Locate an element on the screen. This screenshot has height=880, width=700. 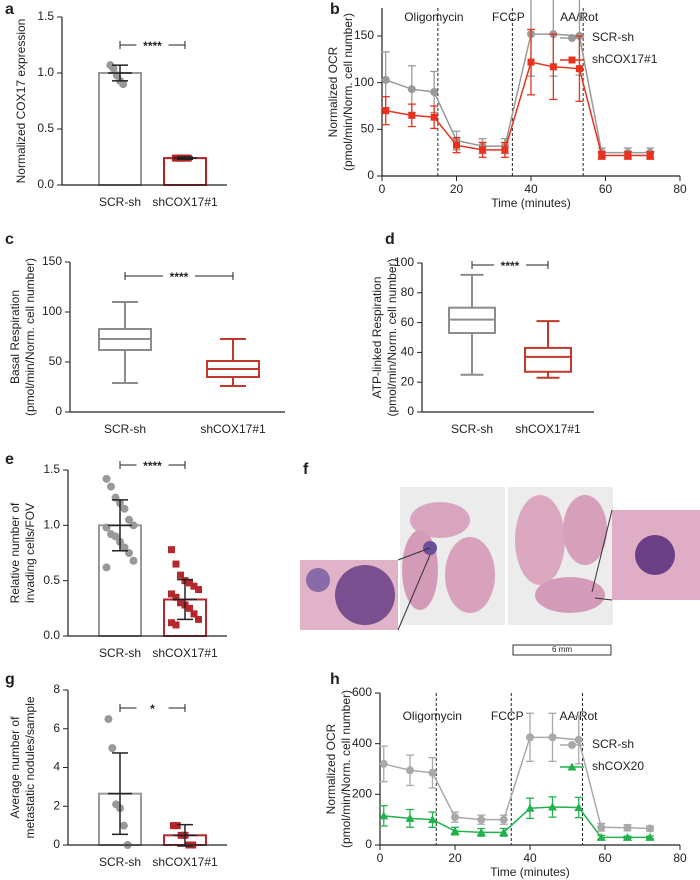
y-tick-label: 80 is located at coordinates (408, 292).